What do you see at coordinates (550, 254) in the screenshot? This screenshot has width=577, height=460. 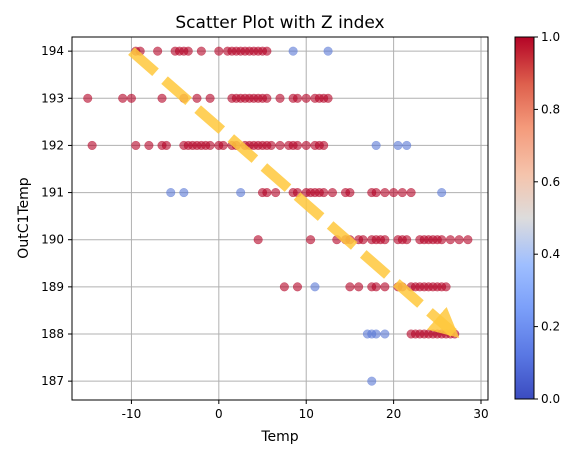 I see `colorbar-tick-label: 0.4` at bounding box center [550, 254].